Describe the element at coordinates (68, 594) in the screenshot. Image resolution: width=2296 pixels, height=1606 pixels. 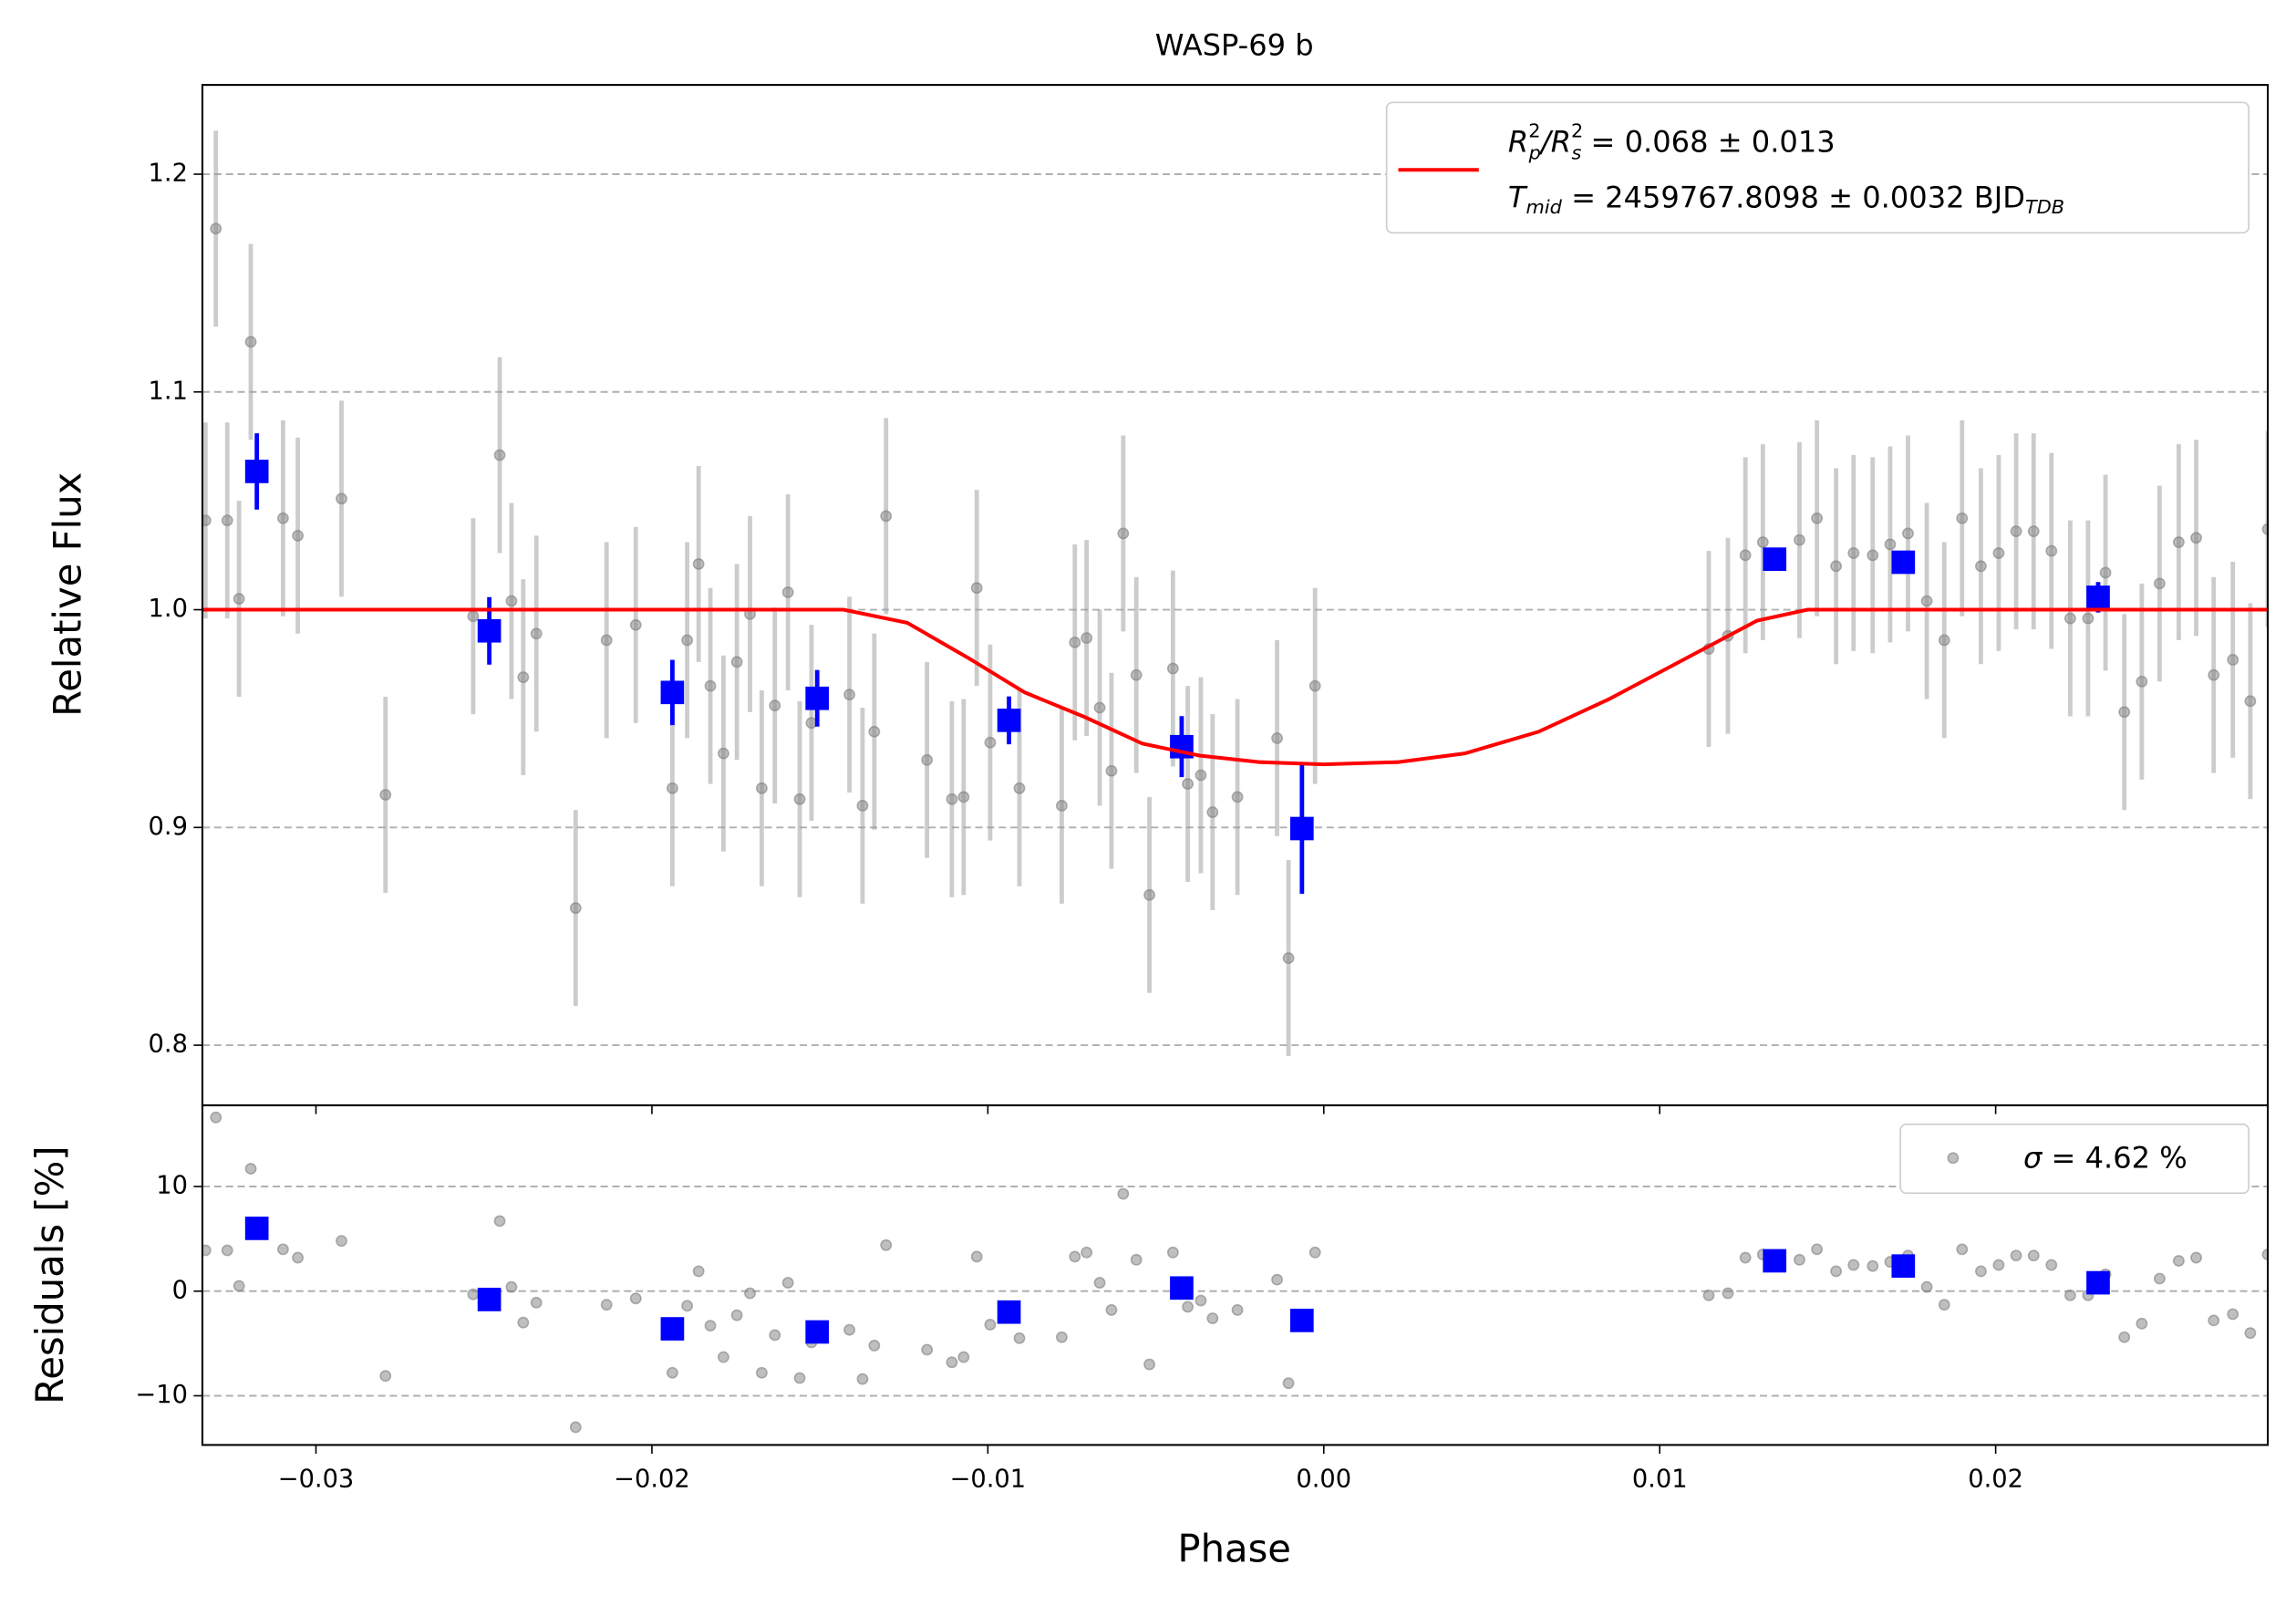
I see `y-axis-label: Relative Flux` at that location.